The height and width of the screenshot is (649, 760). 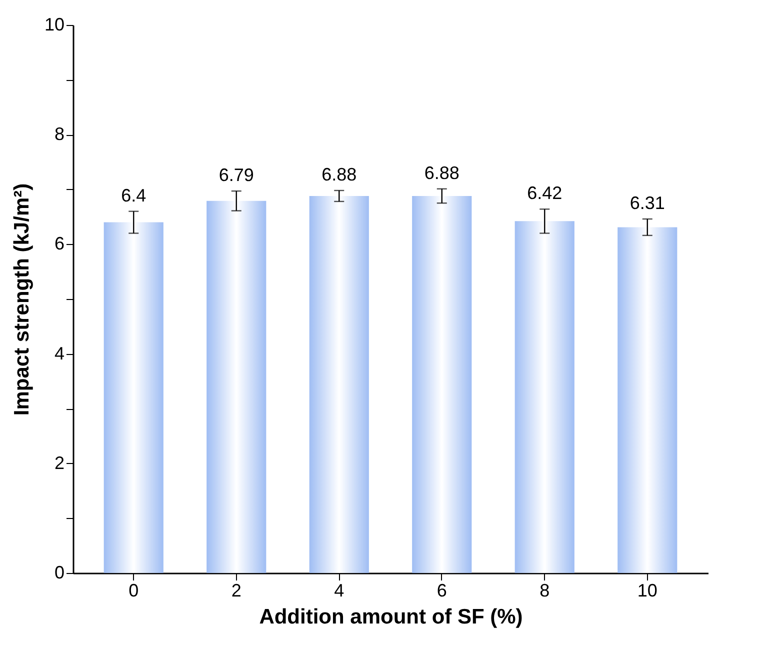 I want to click on y-axis-title: Impact strength (kJ/m²), so click(x=22, y=299).